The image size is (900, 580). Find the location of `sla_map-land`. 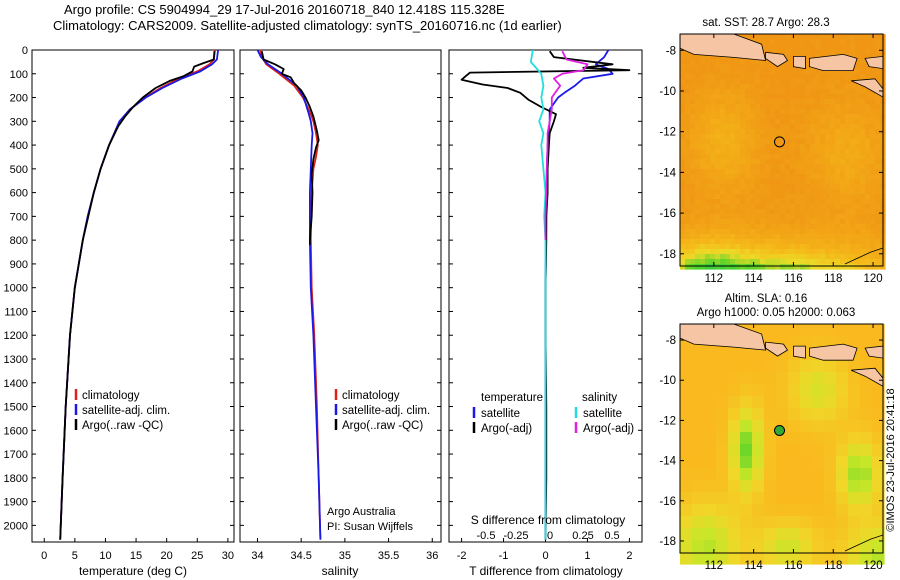

sla_map-land is located at coordinates (799, 352).